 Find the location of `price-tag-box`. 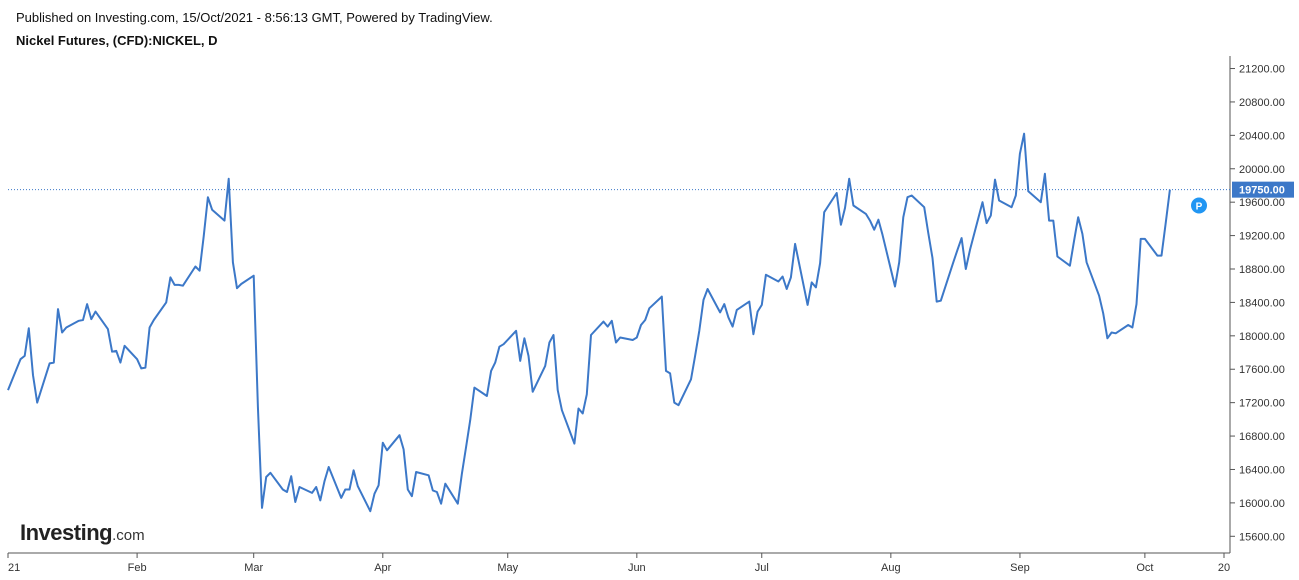

price-tag-box is located at coordinates (1263, 189).